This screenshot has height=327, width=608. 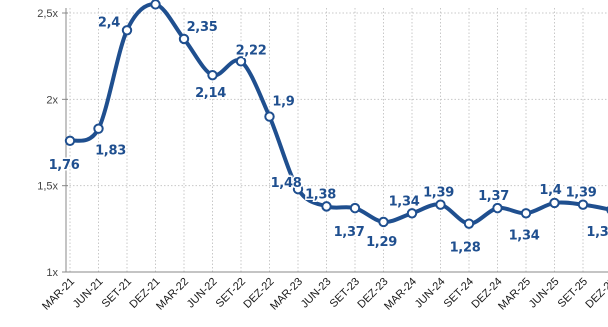 I want to click on x-tick-label: DEZ-25, so click(x=595, y=293).